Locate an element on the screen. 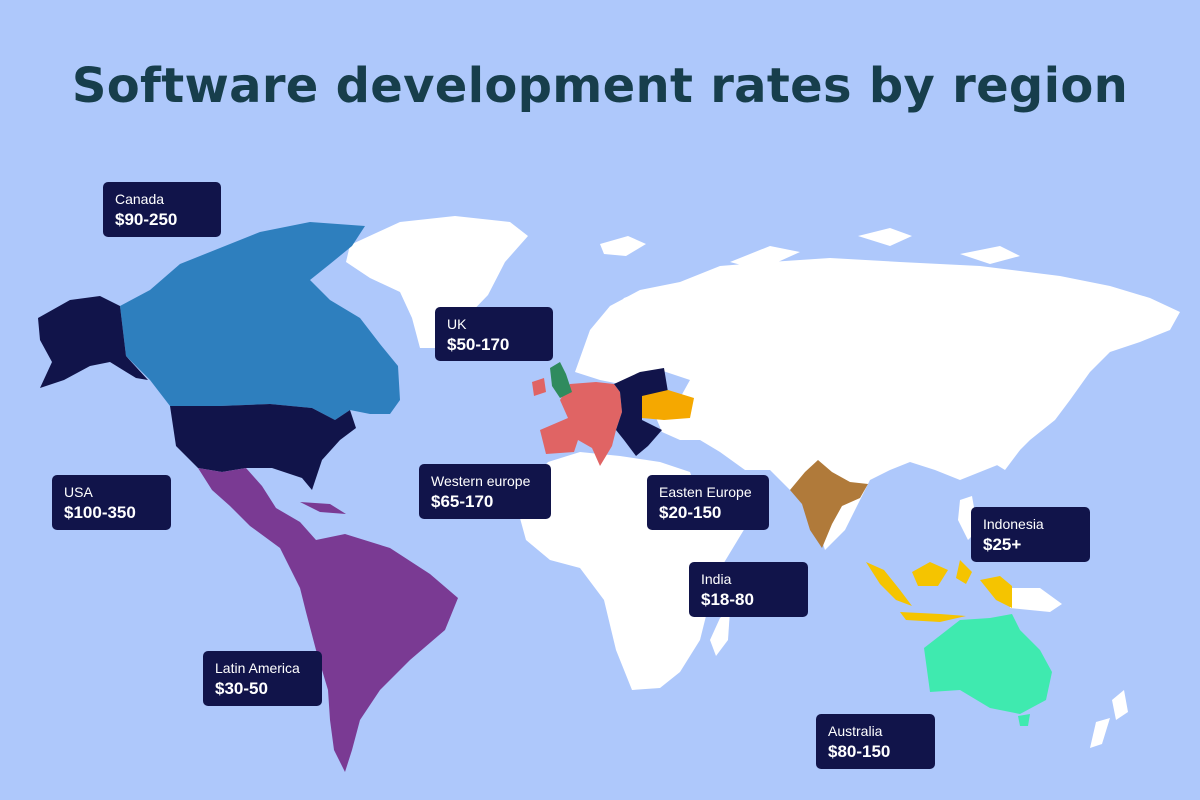 The image size is (1200, 800). western-europe-region is located at coordinates (581, 424).